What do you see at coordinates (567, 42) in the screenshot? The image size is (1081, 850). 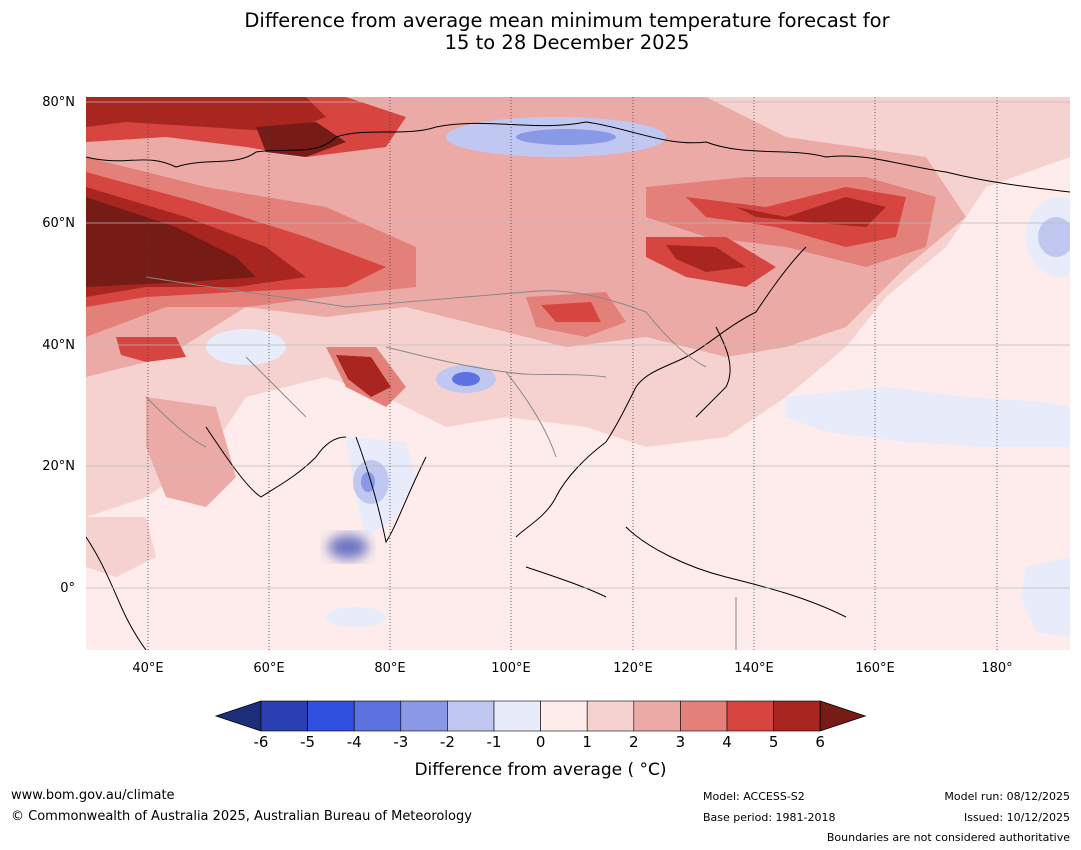 I see `title-line-2: 15 to 28 December 2025` at bounding box center [567, 42].